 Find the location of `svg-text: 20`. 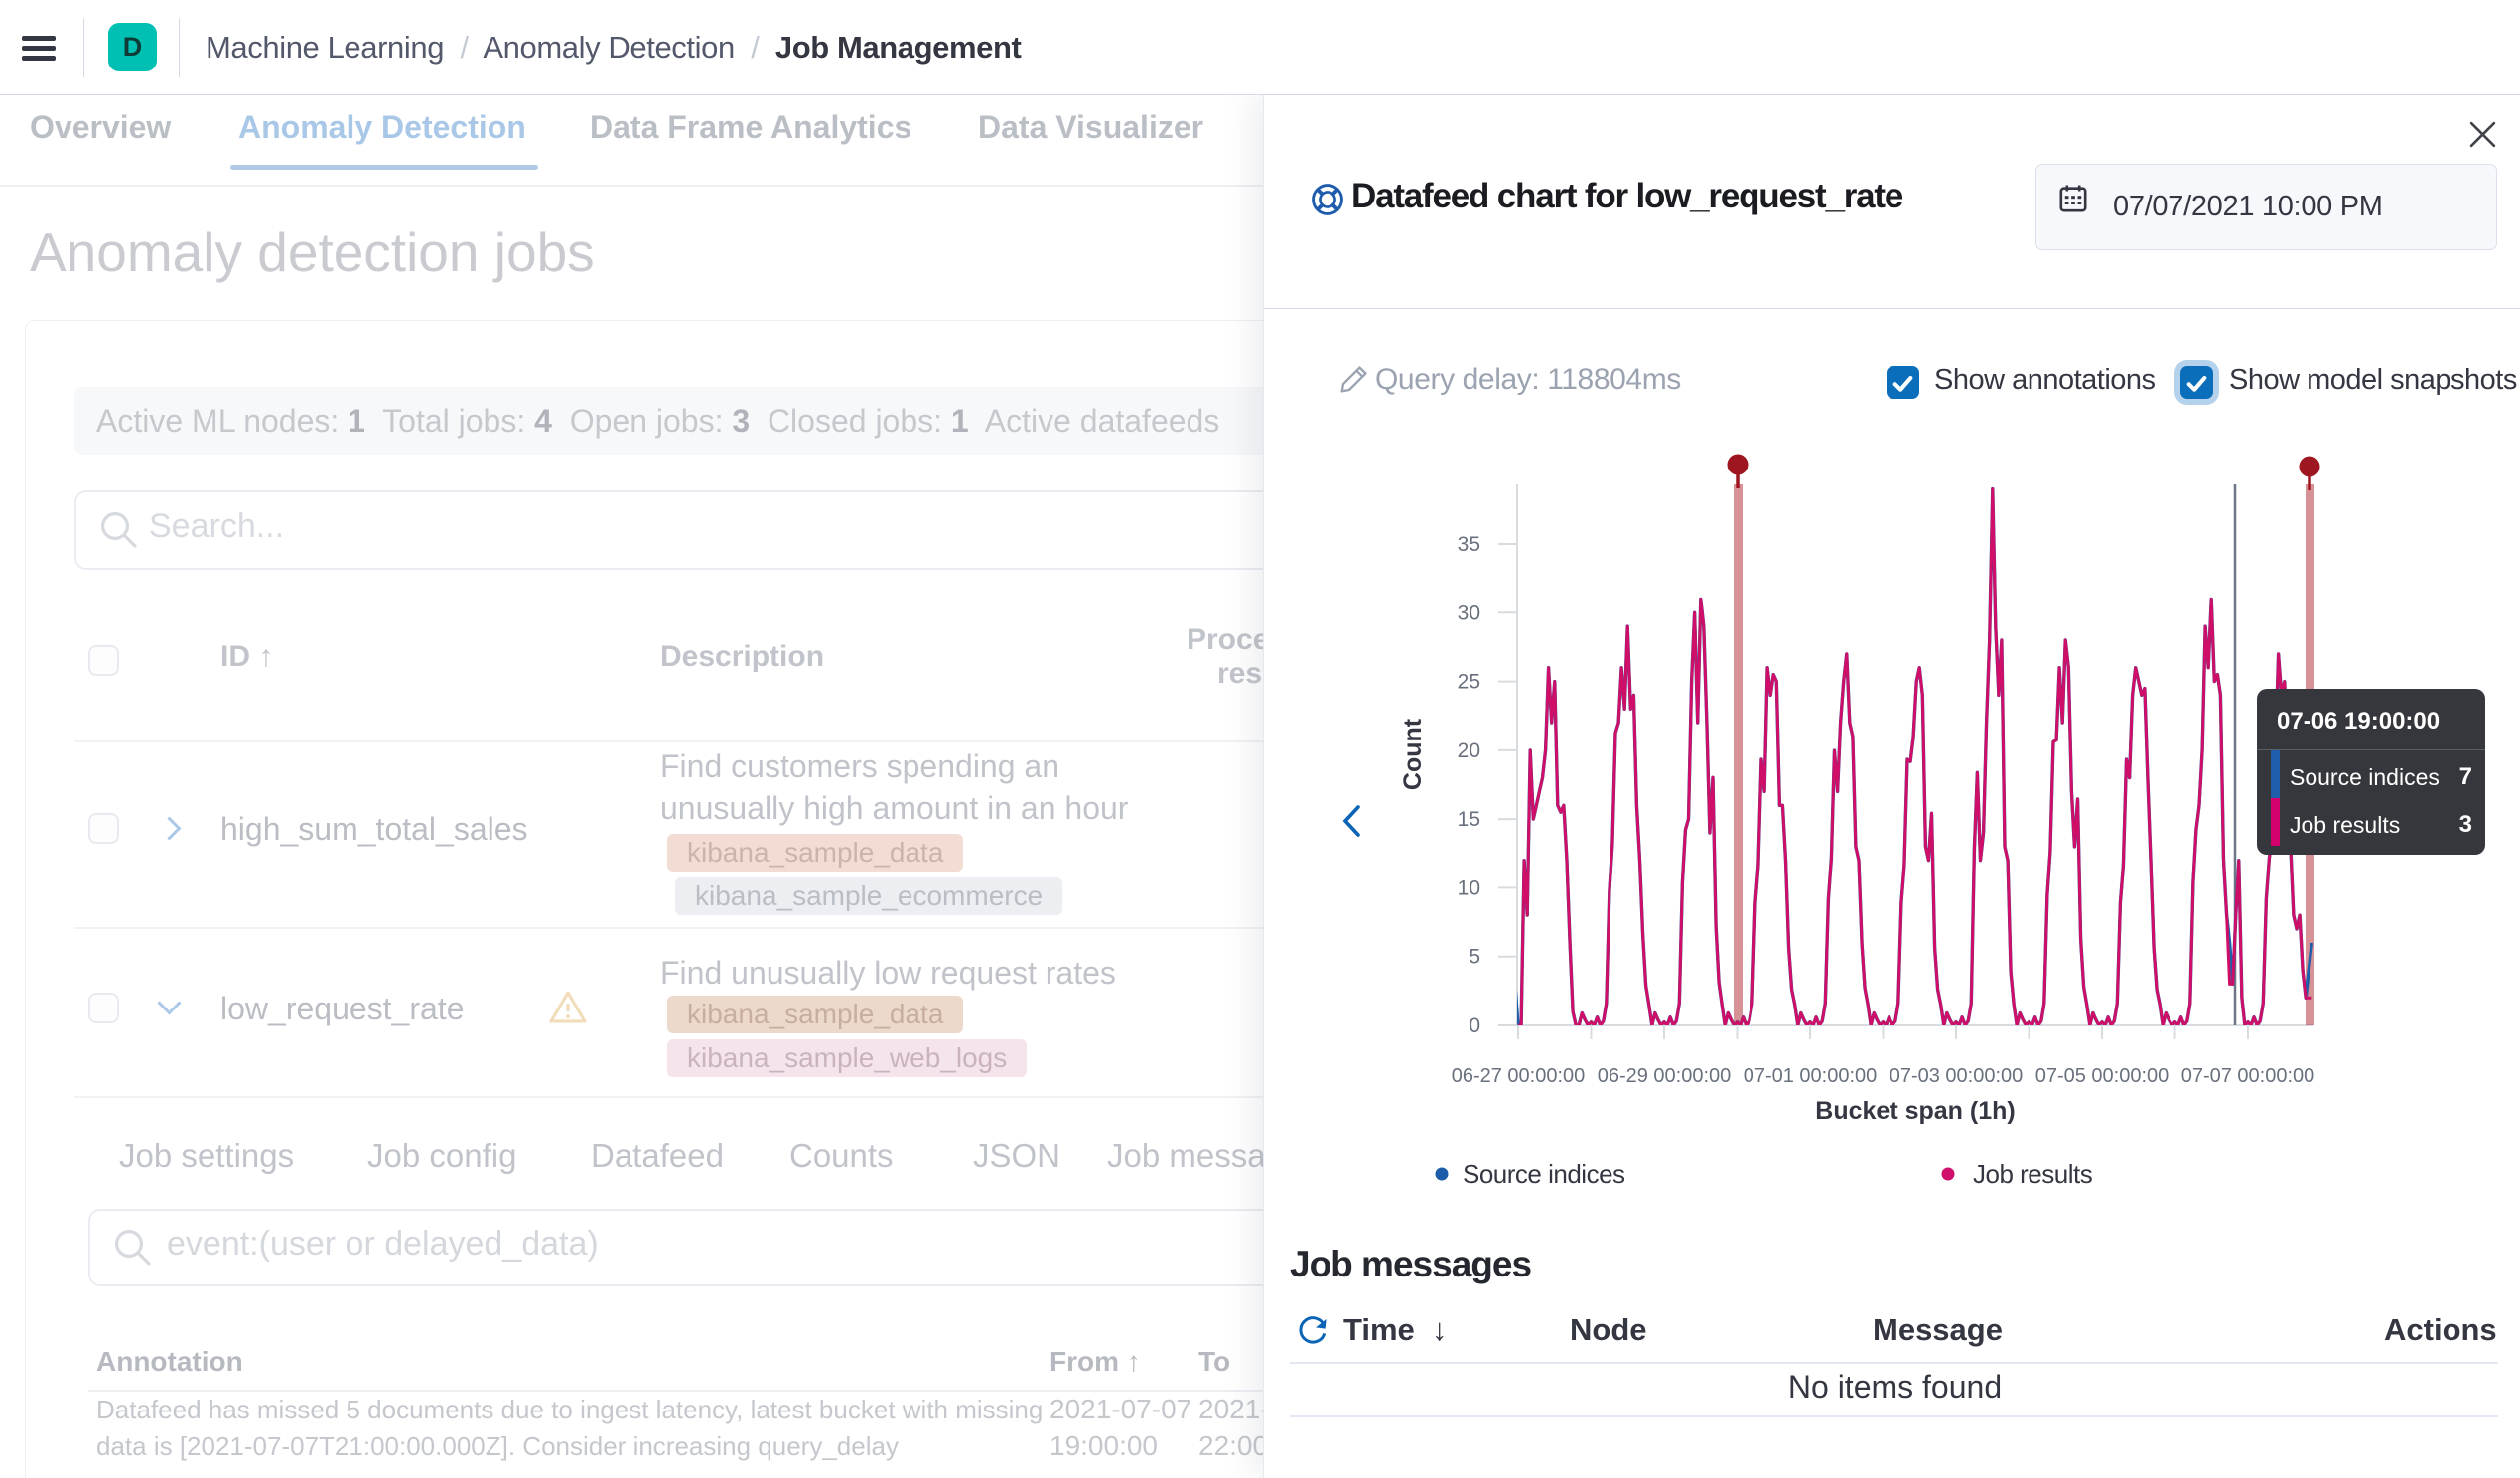

svg-text: 20 is located at coordinates (1469, 750).